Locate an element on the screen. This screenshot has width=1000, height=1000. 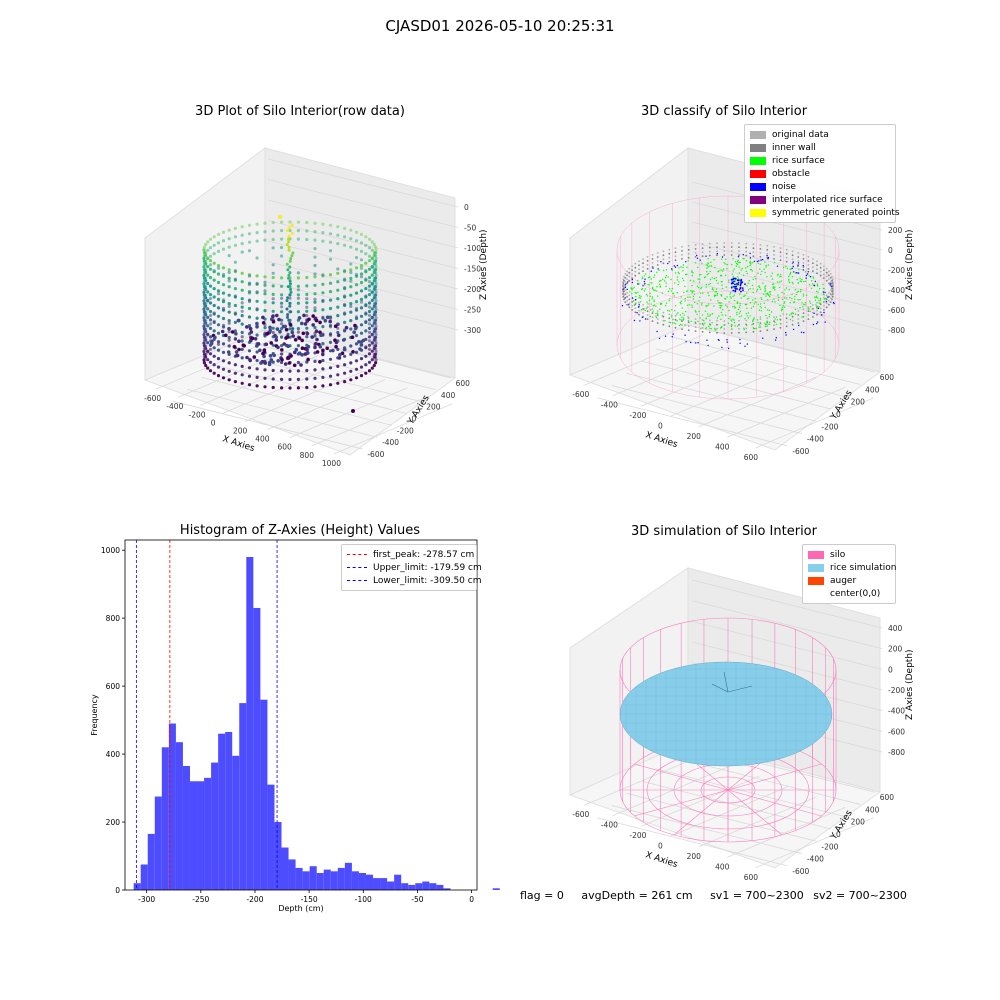
sv1-readout: sv1 = 700~2300 is located at coordinates (757, 895).